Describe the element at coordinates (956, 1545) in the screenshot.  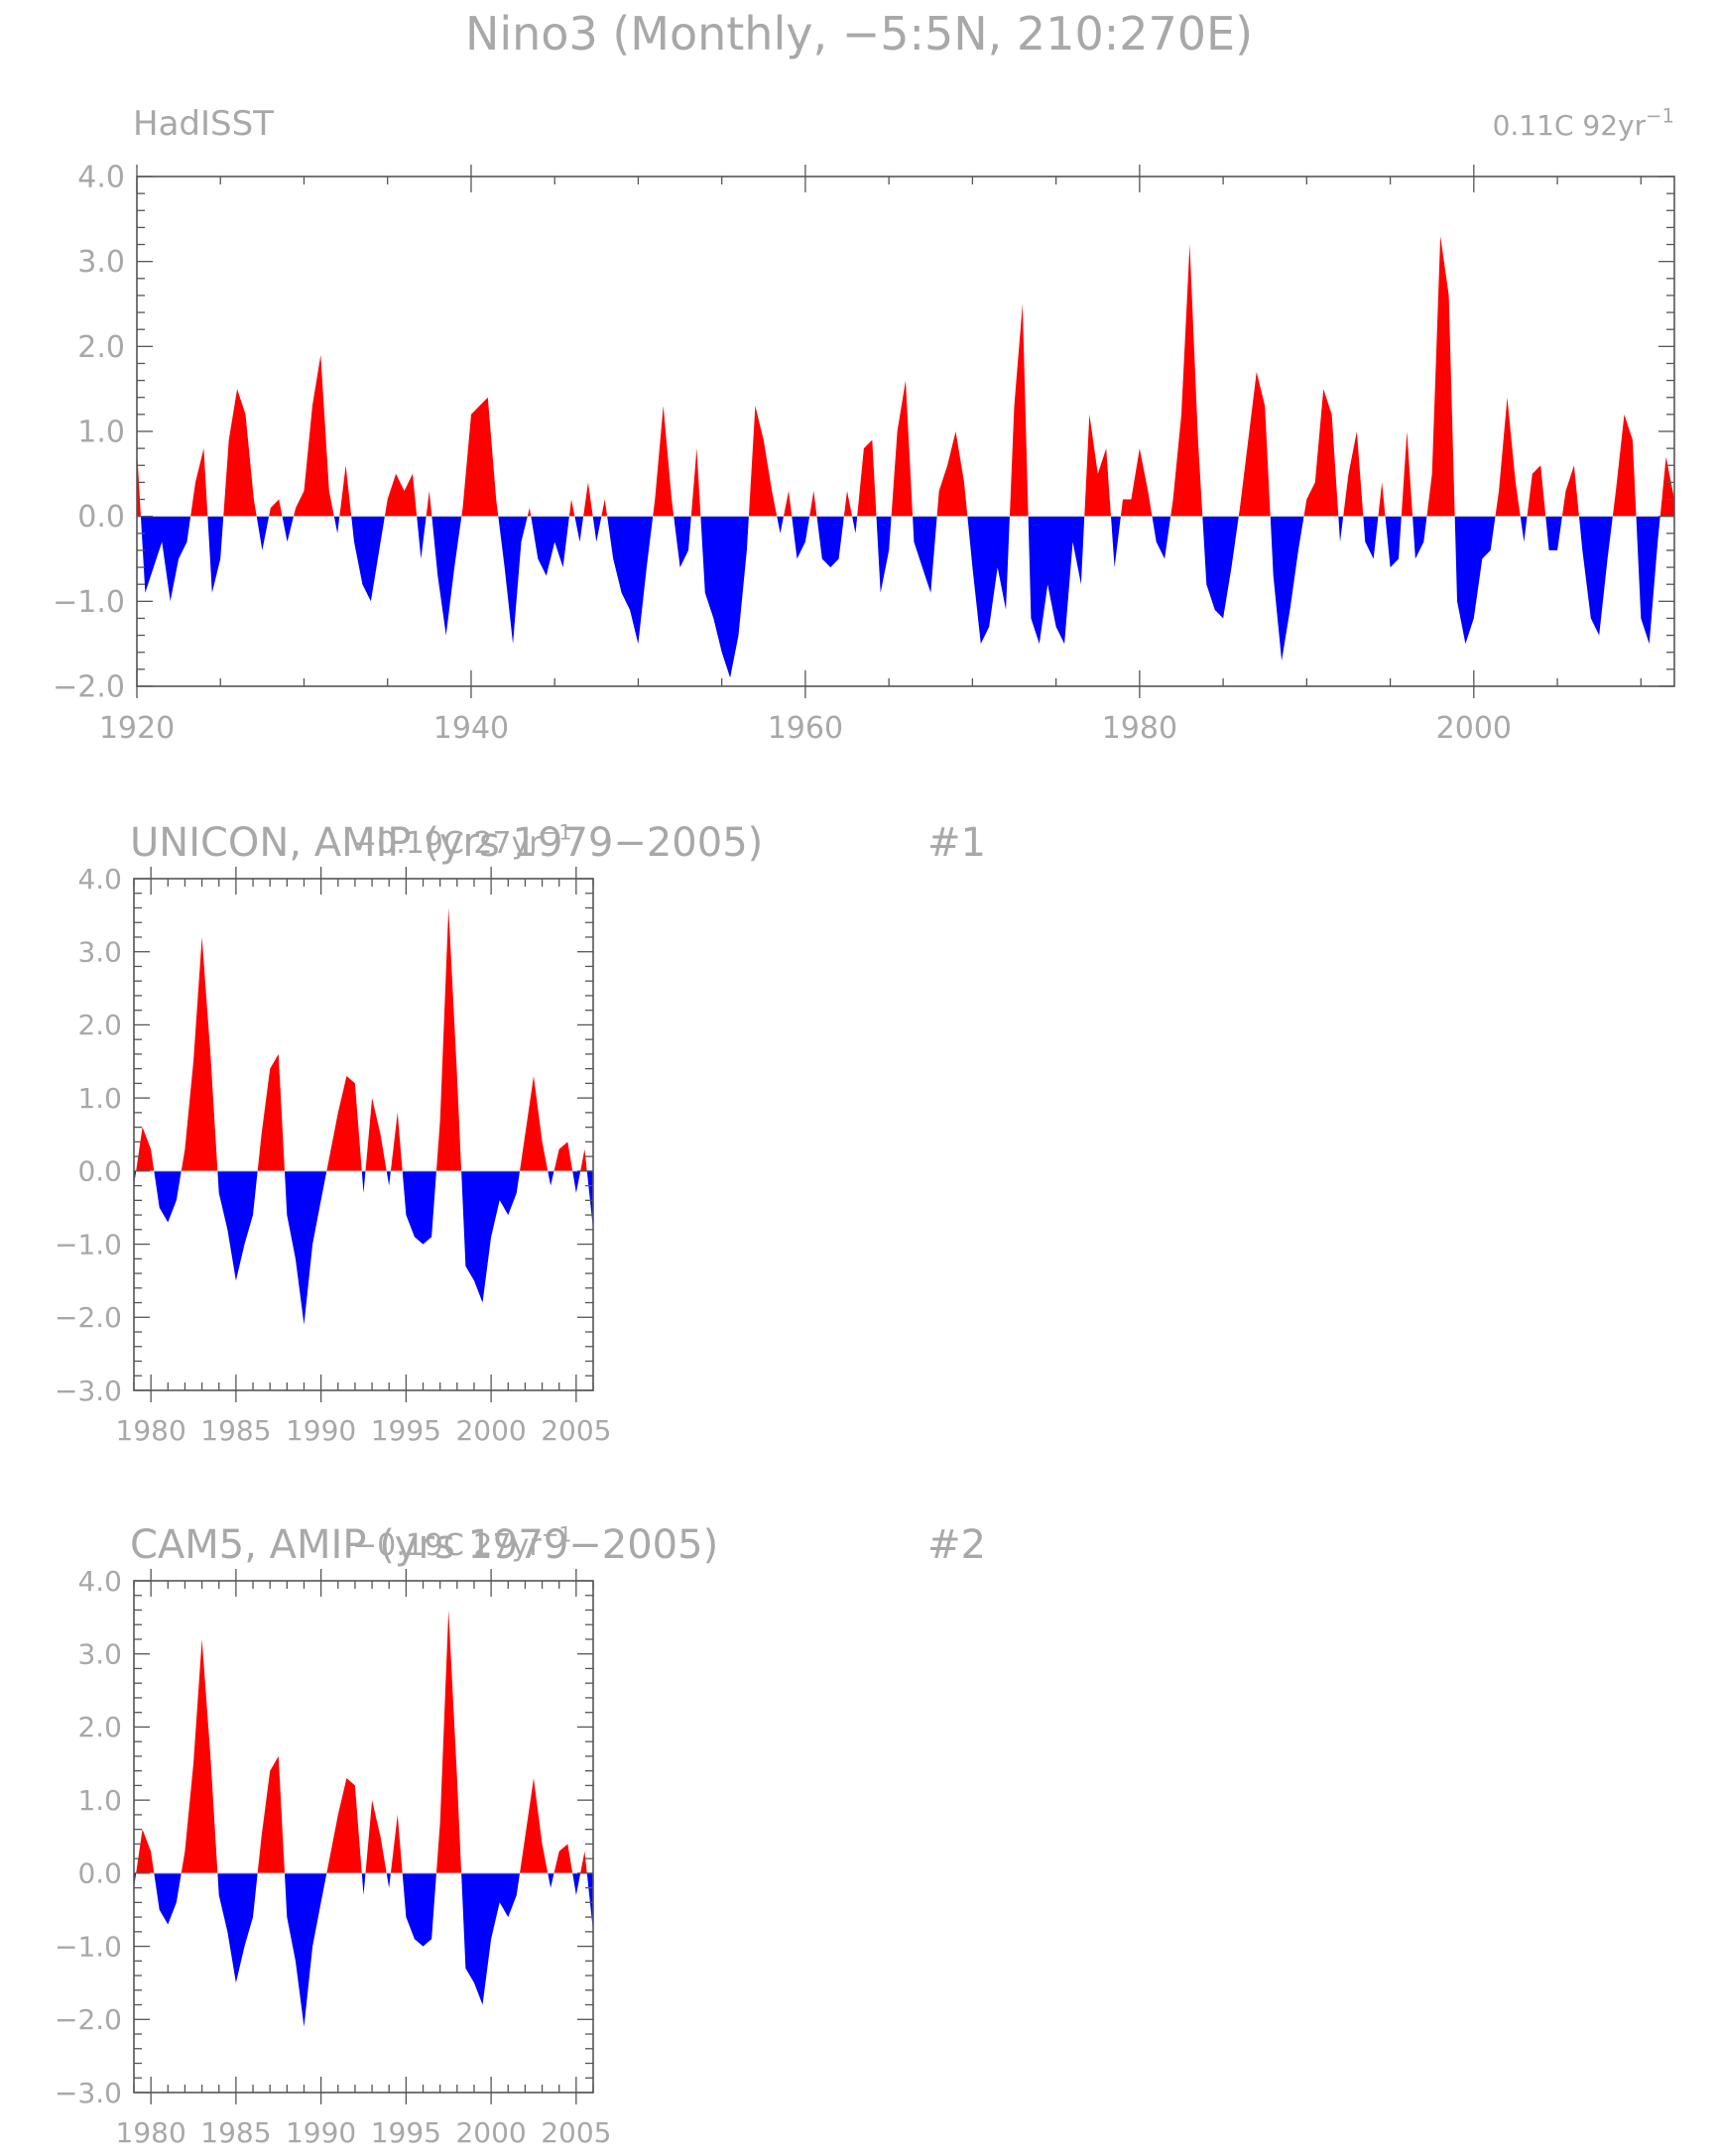
I see `run-id-label: #2` at that location.